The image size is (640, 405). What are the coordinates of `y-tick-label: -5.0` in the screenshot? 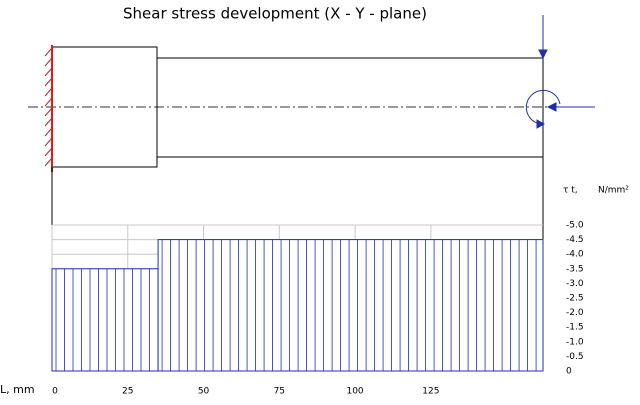 It's located at (575, 226).